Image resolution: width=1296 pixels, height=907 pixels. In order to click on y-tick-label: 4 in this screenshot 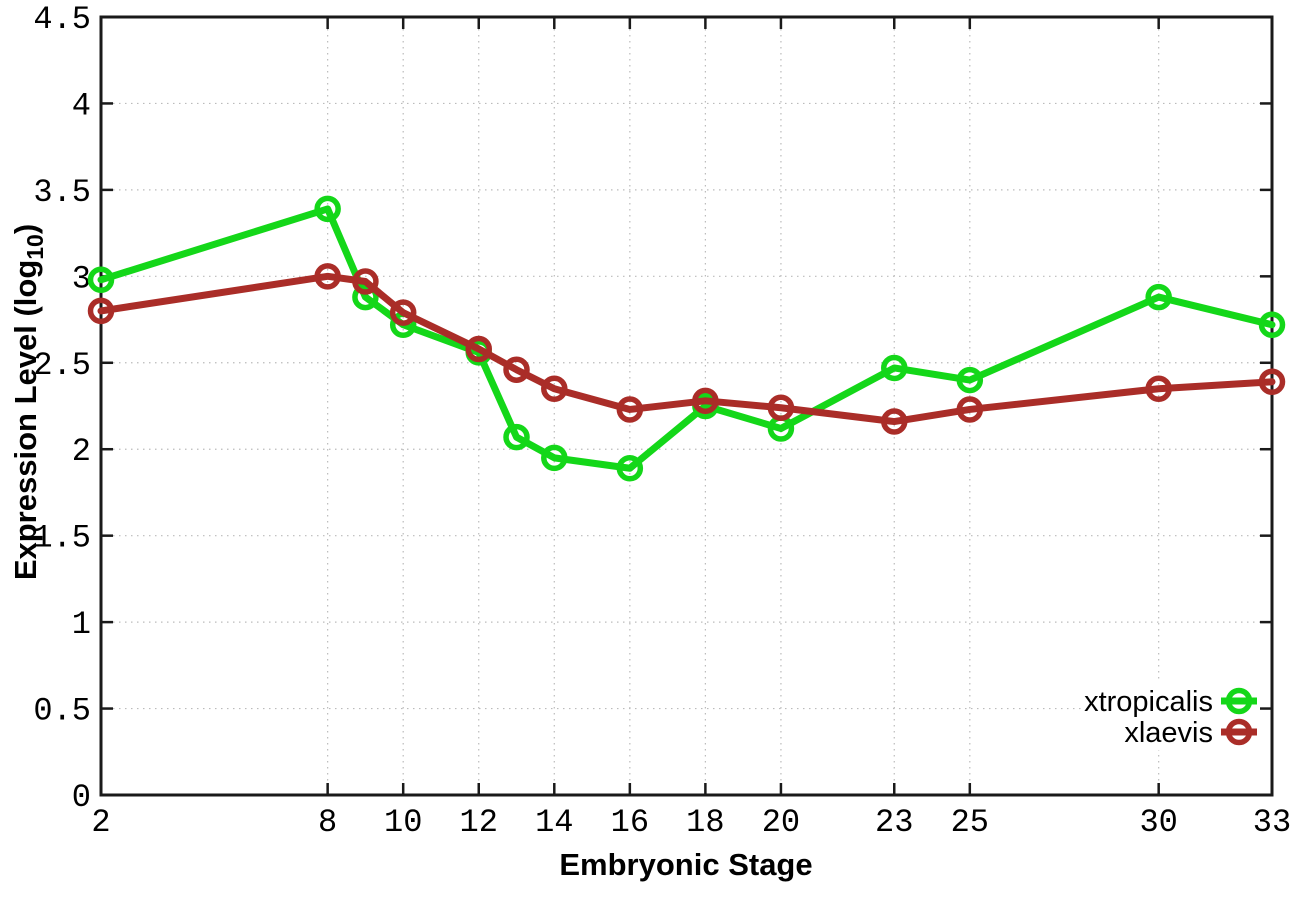, I will do `click(81, 105)`.